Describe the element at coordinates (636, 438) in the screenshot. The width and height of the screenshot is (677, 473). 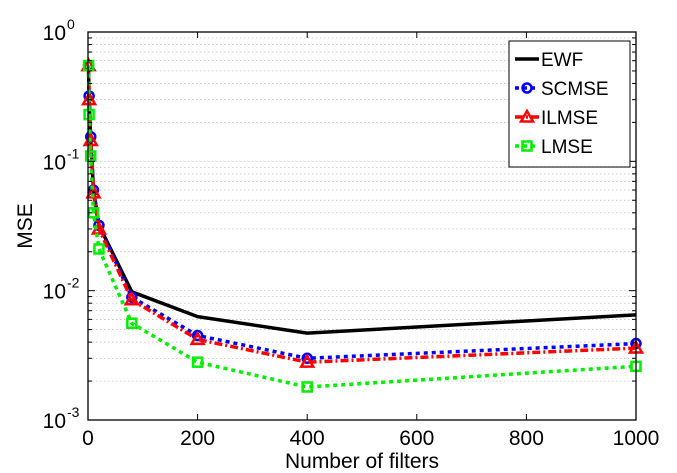
I see `x-tick-label: 1000` at that location.